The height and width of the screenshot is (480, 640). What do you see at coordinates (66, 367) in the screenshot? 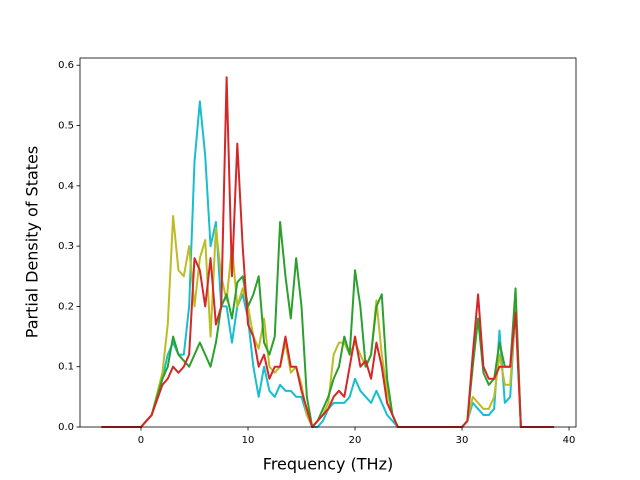
I see `y-tick-label: 0.1` at bounding box center [66, 367].